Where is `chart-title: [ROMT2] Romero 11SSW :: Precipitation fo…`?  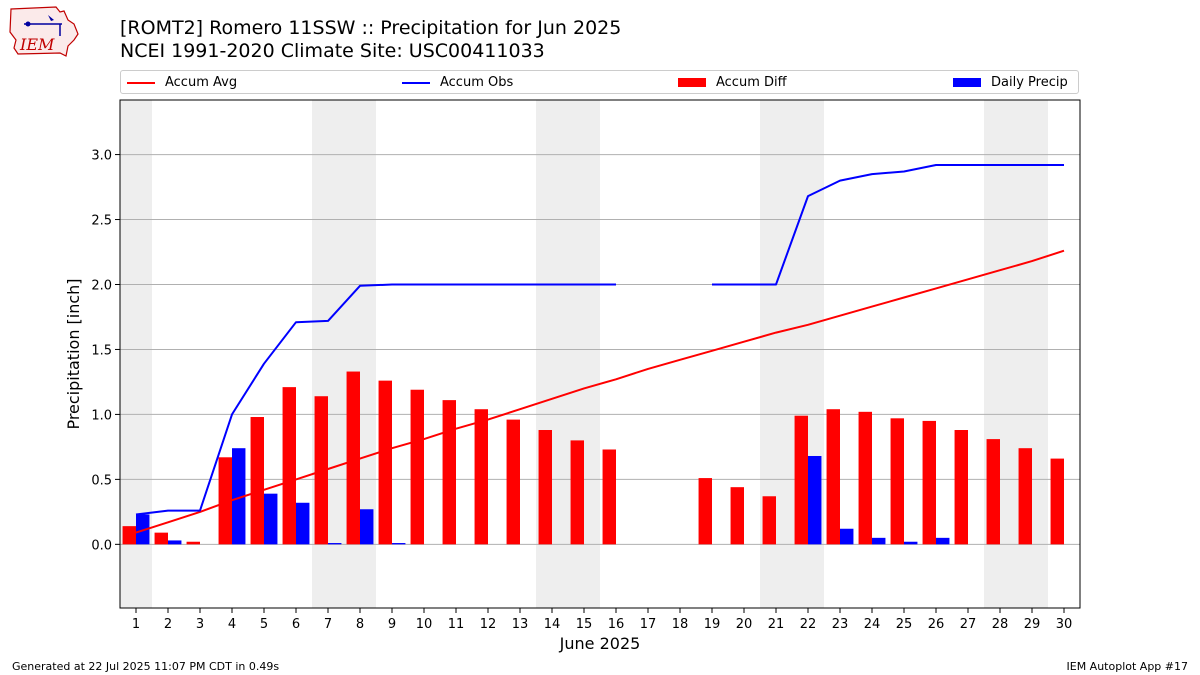
chart-title: [ROMT2] Romero 11SSW :: Precipitation fo… is located at coordinates (371, 28).